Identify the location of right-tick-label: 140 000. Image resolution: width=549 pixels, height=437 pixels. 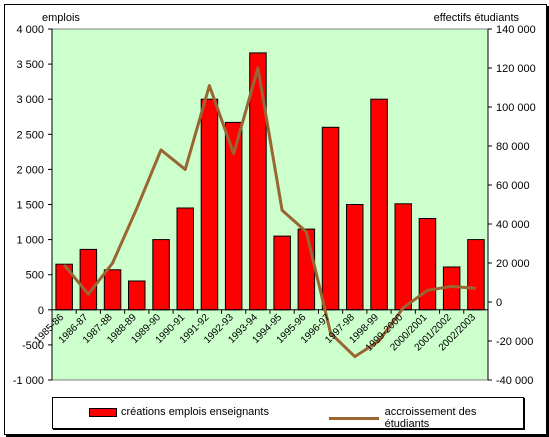
(516, 30).